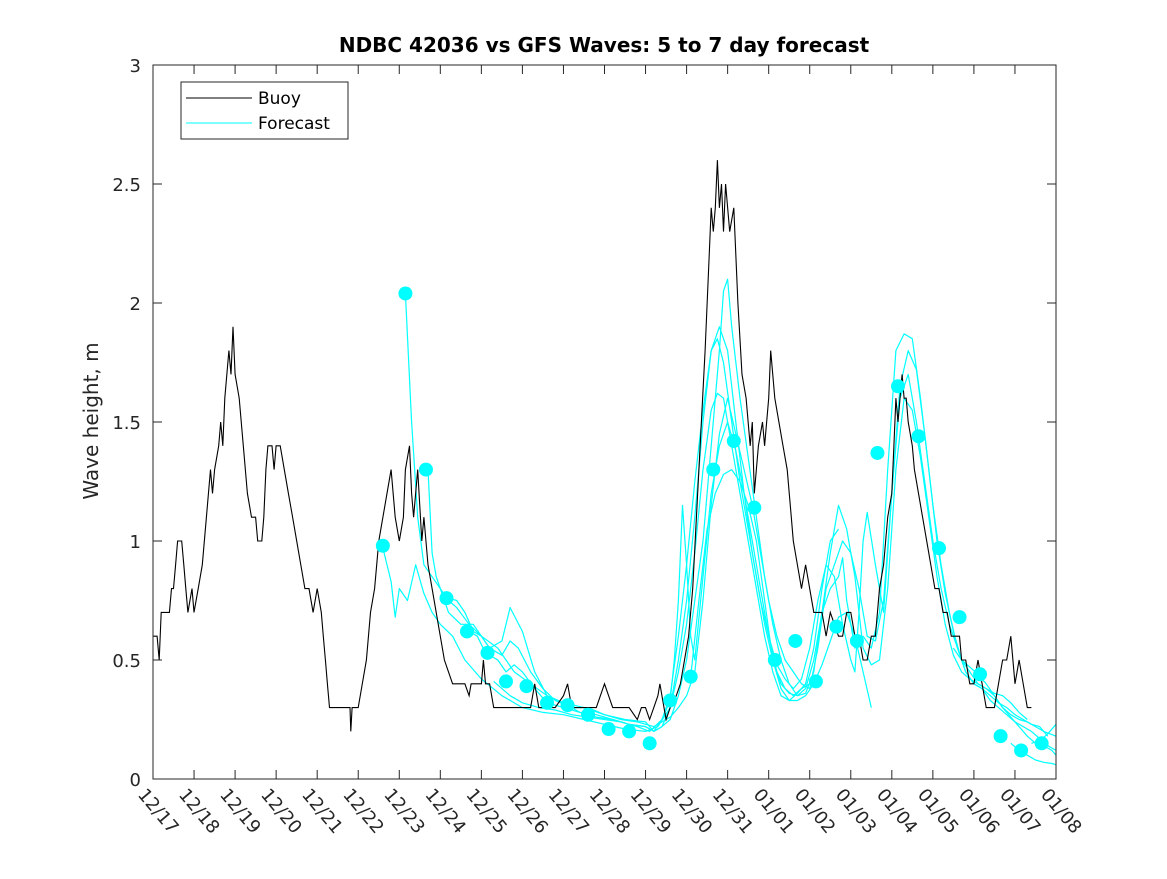  Describe the element at coordinates (732, 811) in the screenshot. I see `x-tick-label: 12/31` at that location.